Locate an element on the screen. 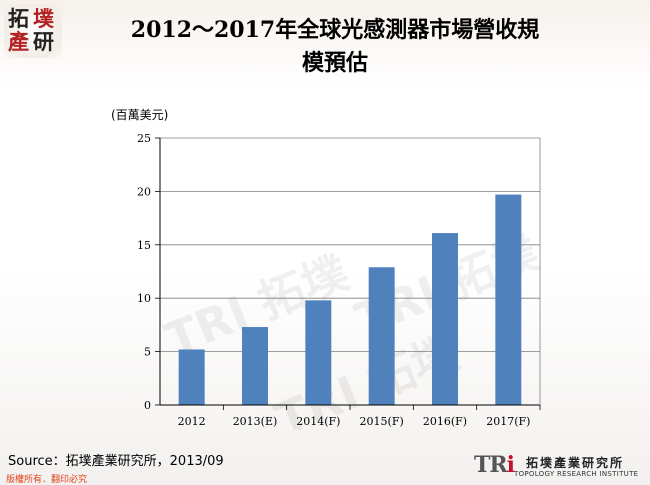 Image resolution: width=650 pixels, height=485 pixels. y-tick-label: 25 is located at coordinates (144, 138).